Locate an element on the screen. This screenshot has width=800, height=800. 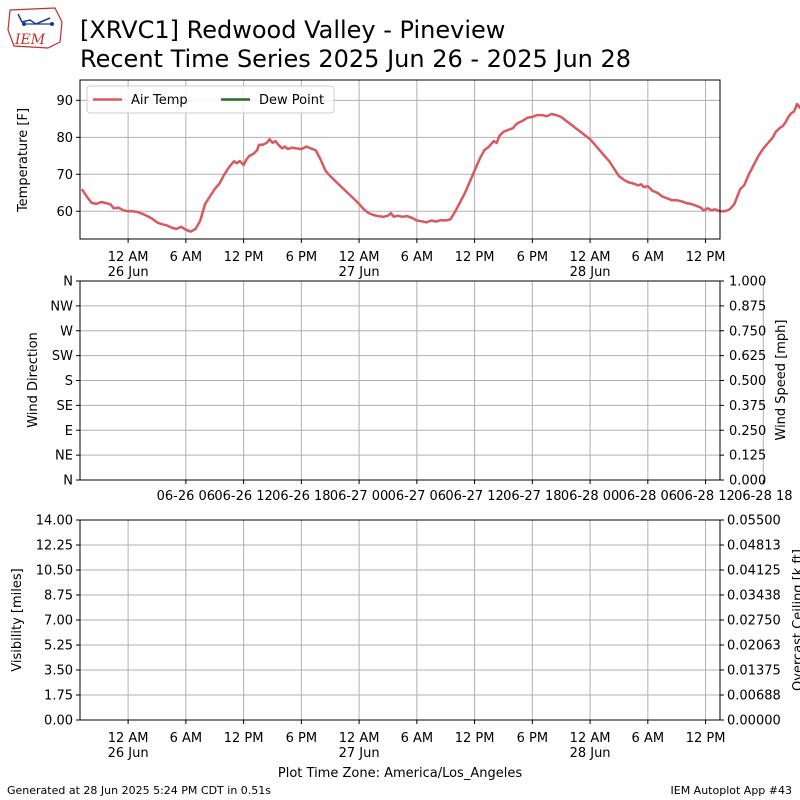
wind-direction-tick-label: SE is located at coordinates (65, 406).